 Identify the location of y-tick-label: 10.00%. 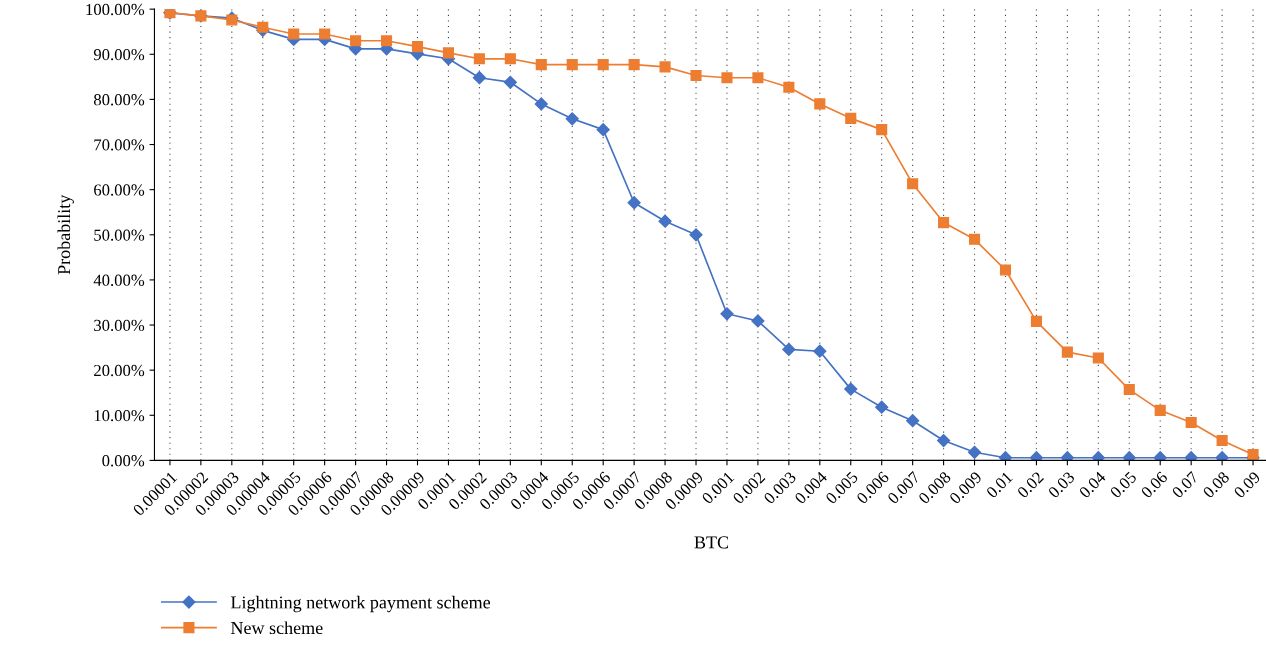
(119, 415).